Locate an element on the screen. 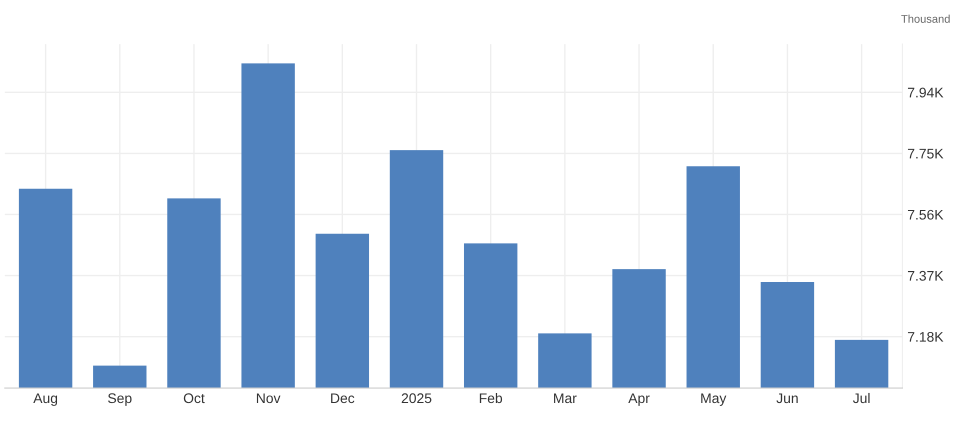 This screenshot has width=960, height=441. x-tick-label: Nov is located at coordinates (268, 398).